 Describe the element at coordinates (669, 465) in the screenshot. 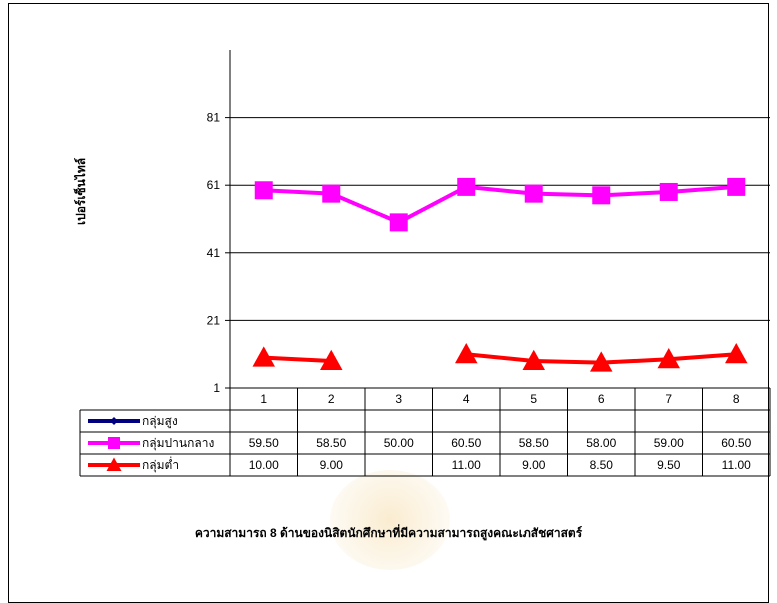

I see `series-3-data-label: 9.50` at that location.